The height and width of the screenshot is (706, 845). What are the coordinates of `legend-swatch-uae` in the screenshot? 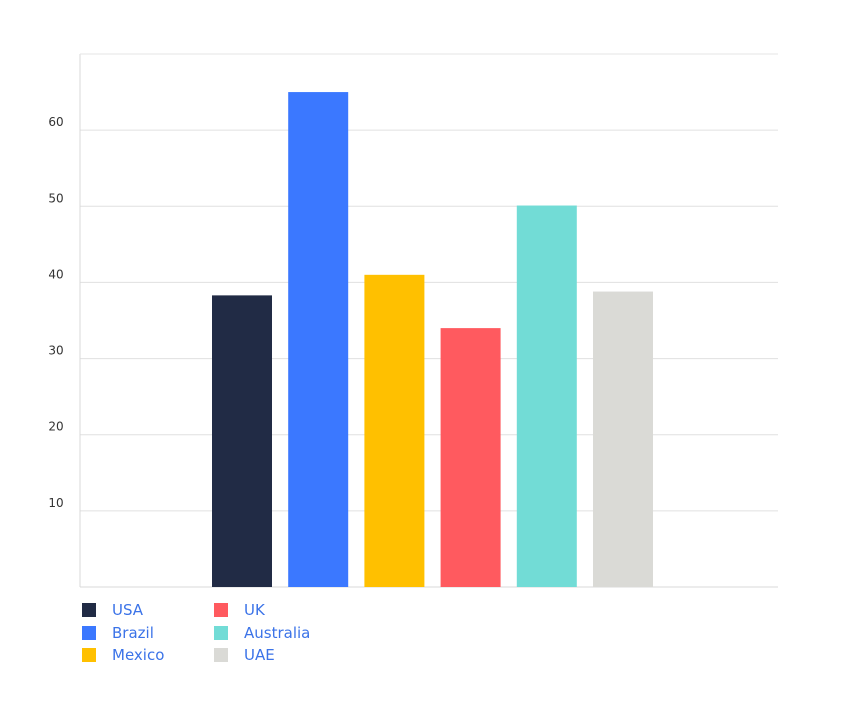 It's located at (221, 655).